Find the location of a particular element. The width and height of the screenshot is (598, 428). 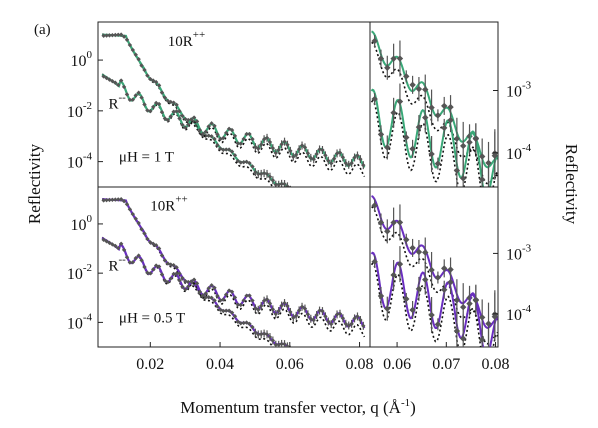

bottom-right-xtick-label: 0.06 is located at coordinates (397, 364).